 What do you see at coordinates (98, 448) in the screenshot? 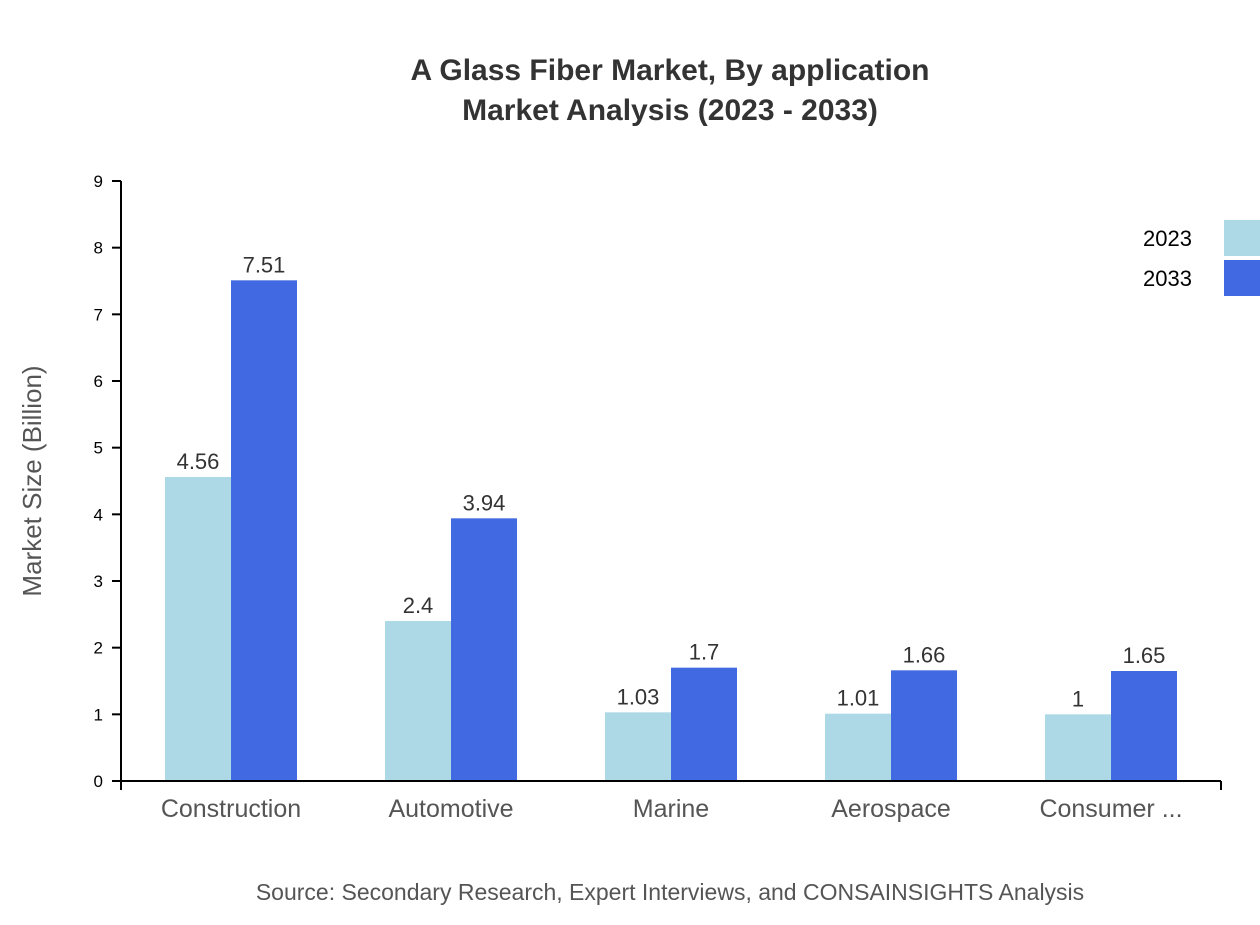
I see `y-tick-label: 5` at bounding box center [98, 448].